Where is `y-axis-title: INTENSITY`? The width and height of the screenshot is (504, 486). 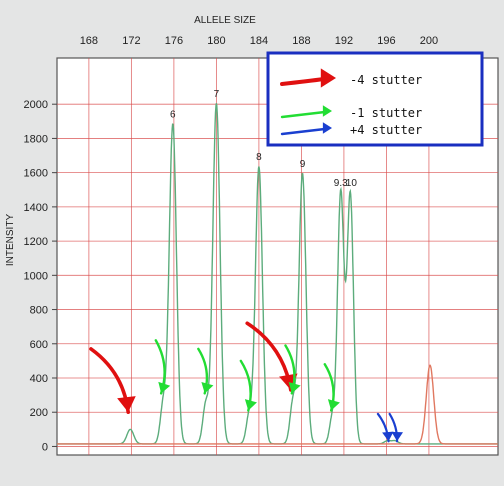 y-axis-title: INTENSITY is located at coordinates (10, 240).